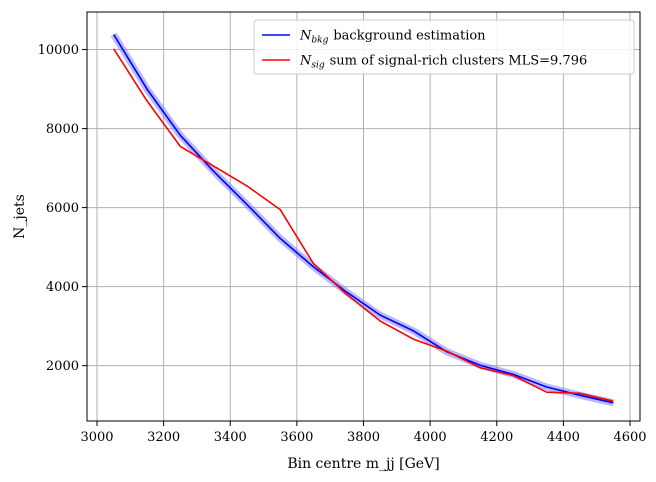 The width and height of the screenshot is (656, 482). Describe the element at coordinates (459, 61) in the screenshot. I see `legend-label-sig: sum of signal-rich clusters MLS=9.796` at that location.